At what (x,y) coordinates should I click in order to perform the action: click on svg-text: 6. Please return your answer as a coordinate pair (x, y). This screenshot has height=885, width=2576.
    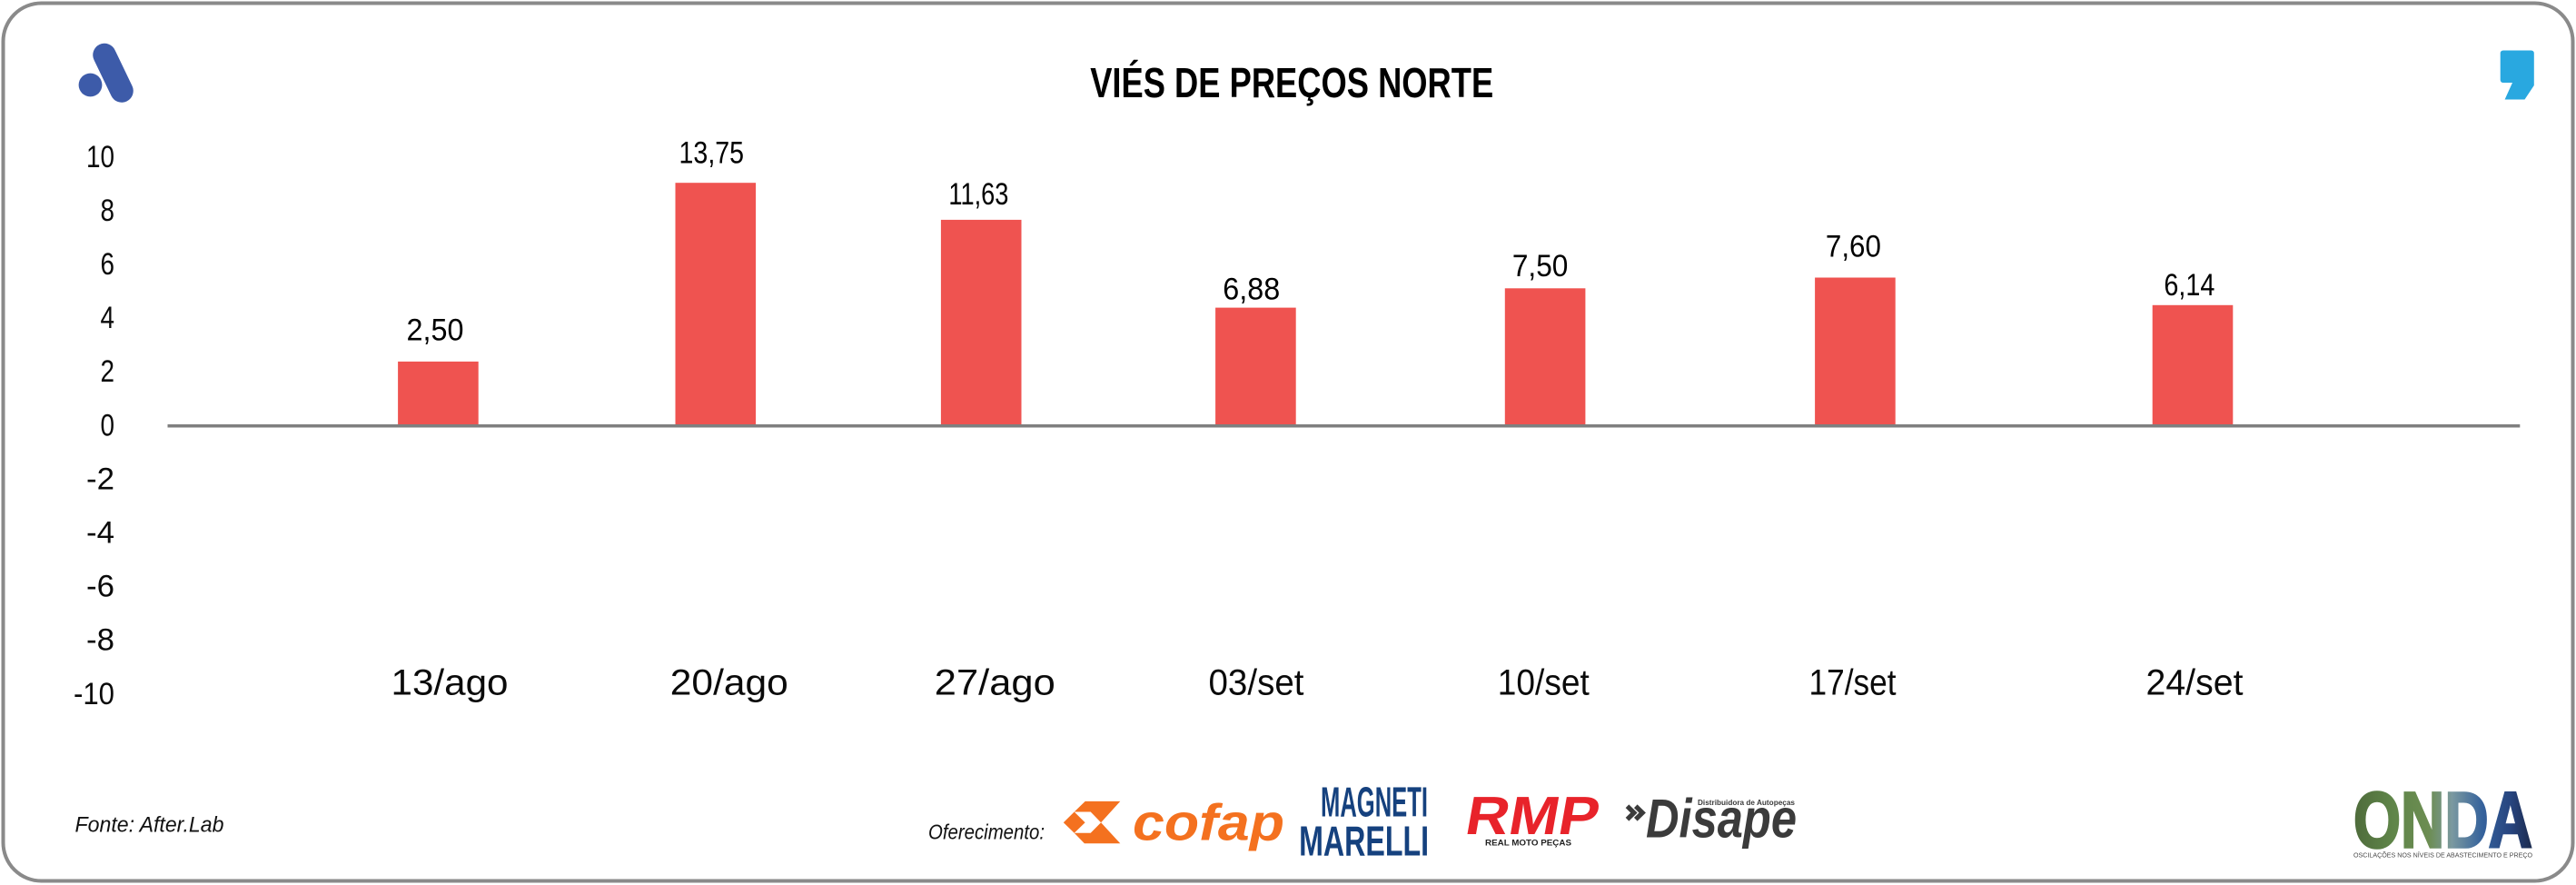
    Looking at the image, I should click on (108, 264).